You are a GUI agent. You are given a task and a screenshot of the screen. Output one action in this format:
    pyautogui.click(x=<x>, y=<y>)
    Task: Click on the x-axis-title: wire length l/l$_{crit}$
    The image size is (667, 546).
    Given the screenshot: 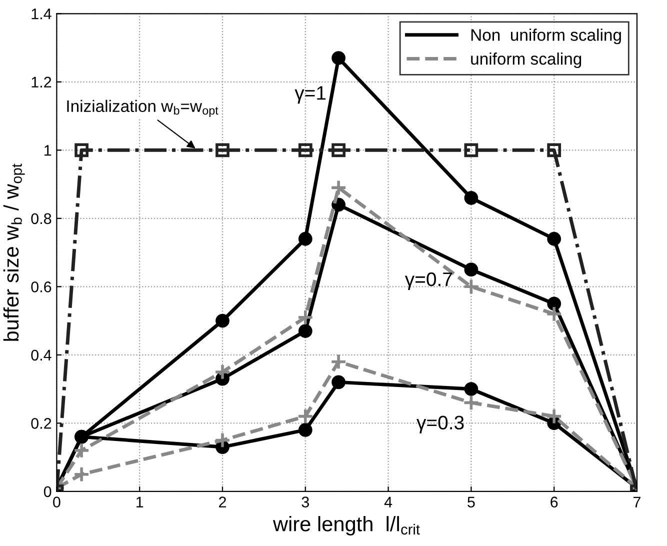 What is the action you would take?
    pyautogui.click(x=346, y=526)
    